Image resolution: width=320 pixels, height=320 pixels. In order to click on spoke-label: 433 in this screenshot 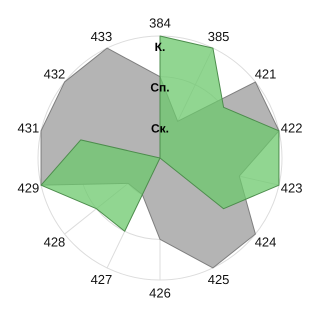, I will do `click(101, 36)`.